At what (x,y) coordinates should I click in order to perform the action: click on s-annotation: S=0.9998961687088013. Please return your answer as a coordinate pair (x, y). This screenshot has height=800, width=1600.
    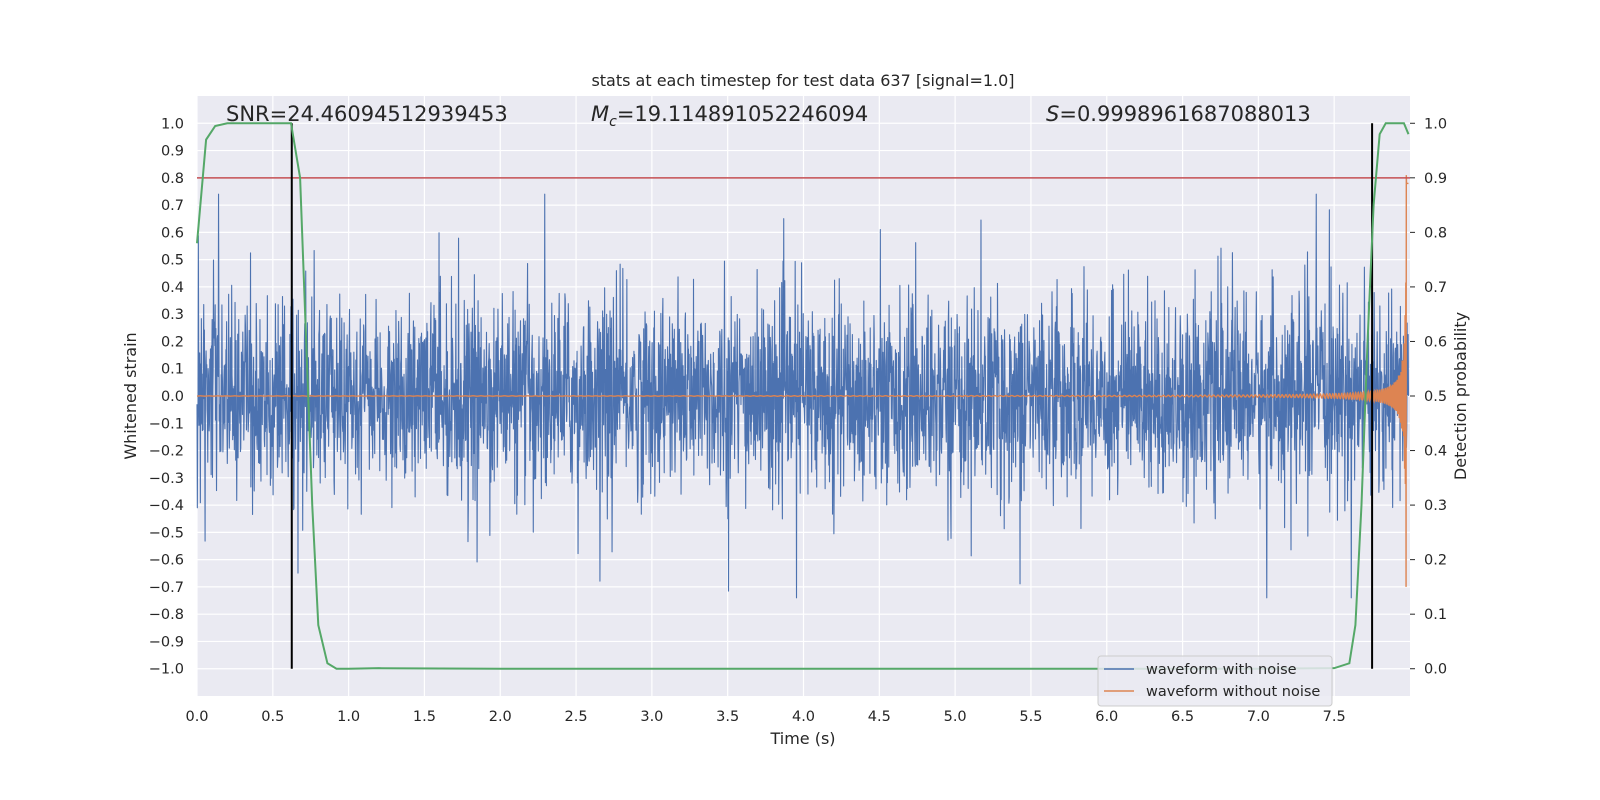
    Looking at the image, I should click on (1178, 114).